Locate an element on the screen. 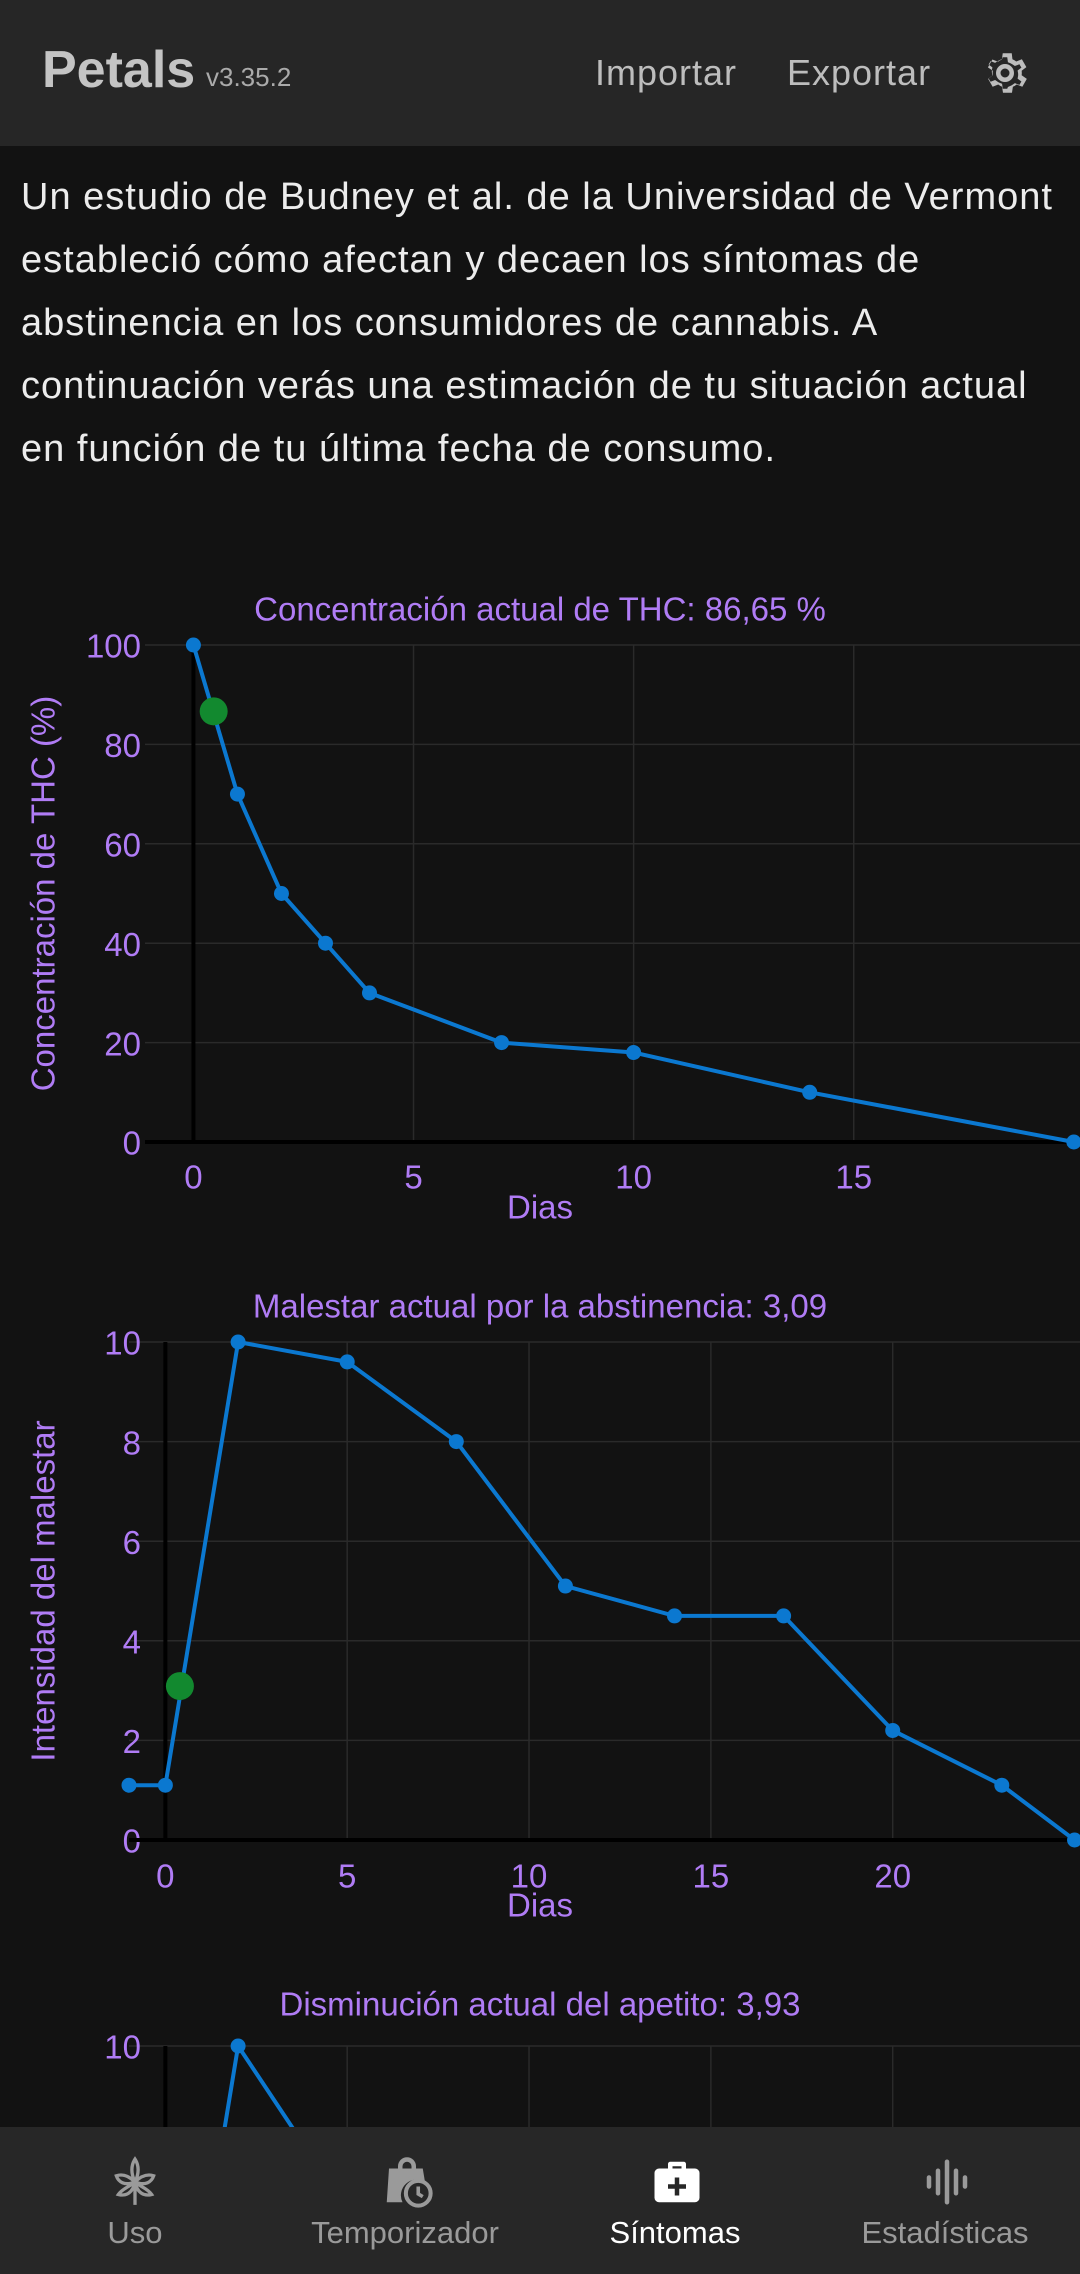  y-axis-label: Concentración de THC (%) is located at coordinates (43, 894).